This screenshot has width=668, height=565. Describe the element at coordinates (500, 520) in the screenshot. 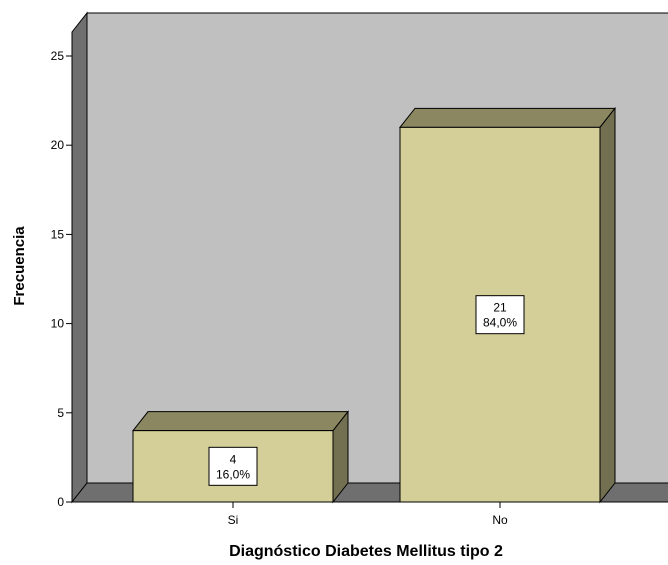

I see `x-tick-label: No` at that location.